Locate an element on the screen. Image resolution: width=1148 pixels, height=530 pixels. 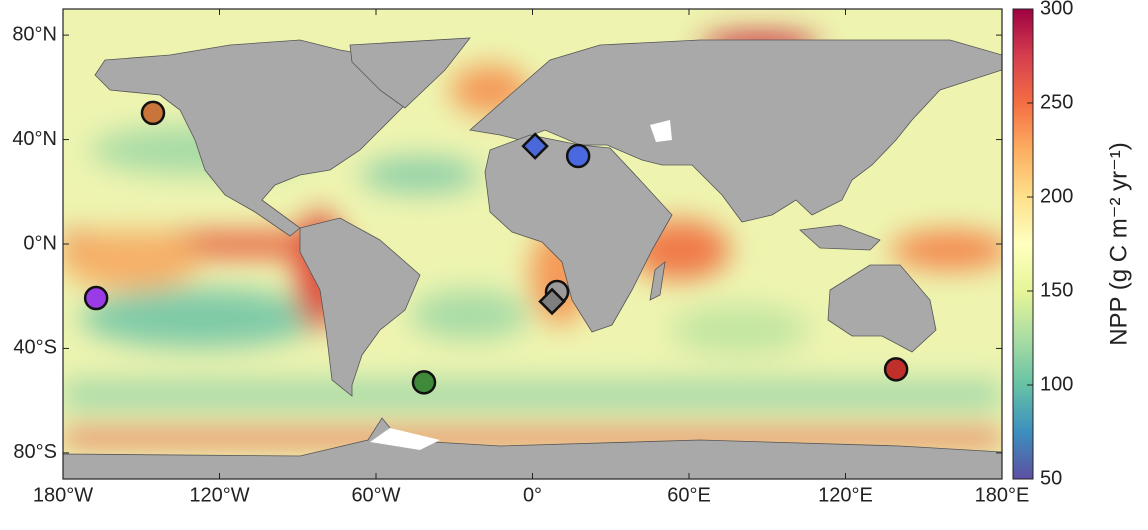
x-tick-label: 60°W is located at coordinates (375, 495).